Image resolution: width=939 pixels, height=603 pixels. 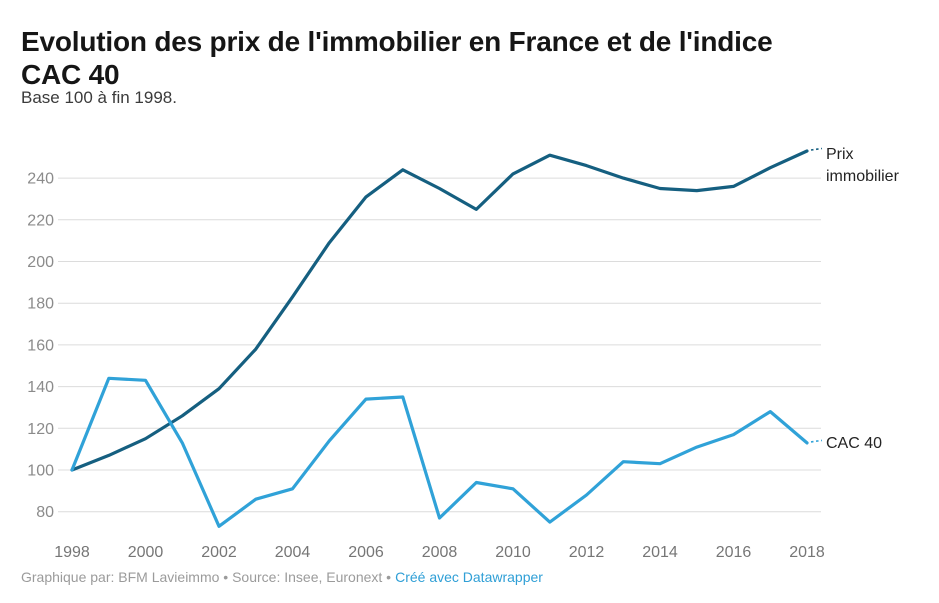 I want to click on y-tick-label: 120, so click(x=40, y=429).